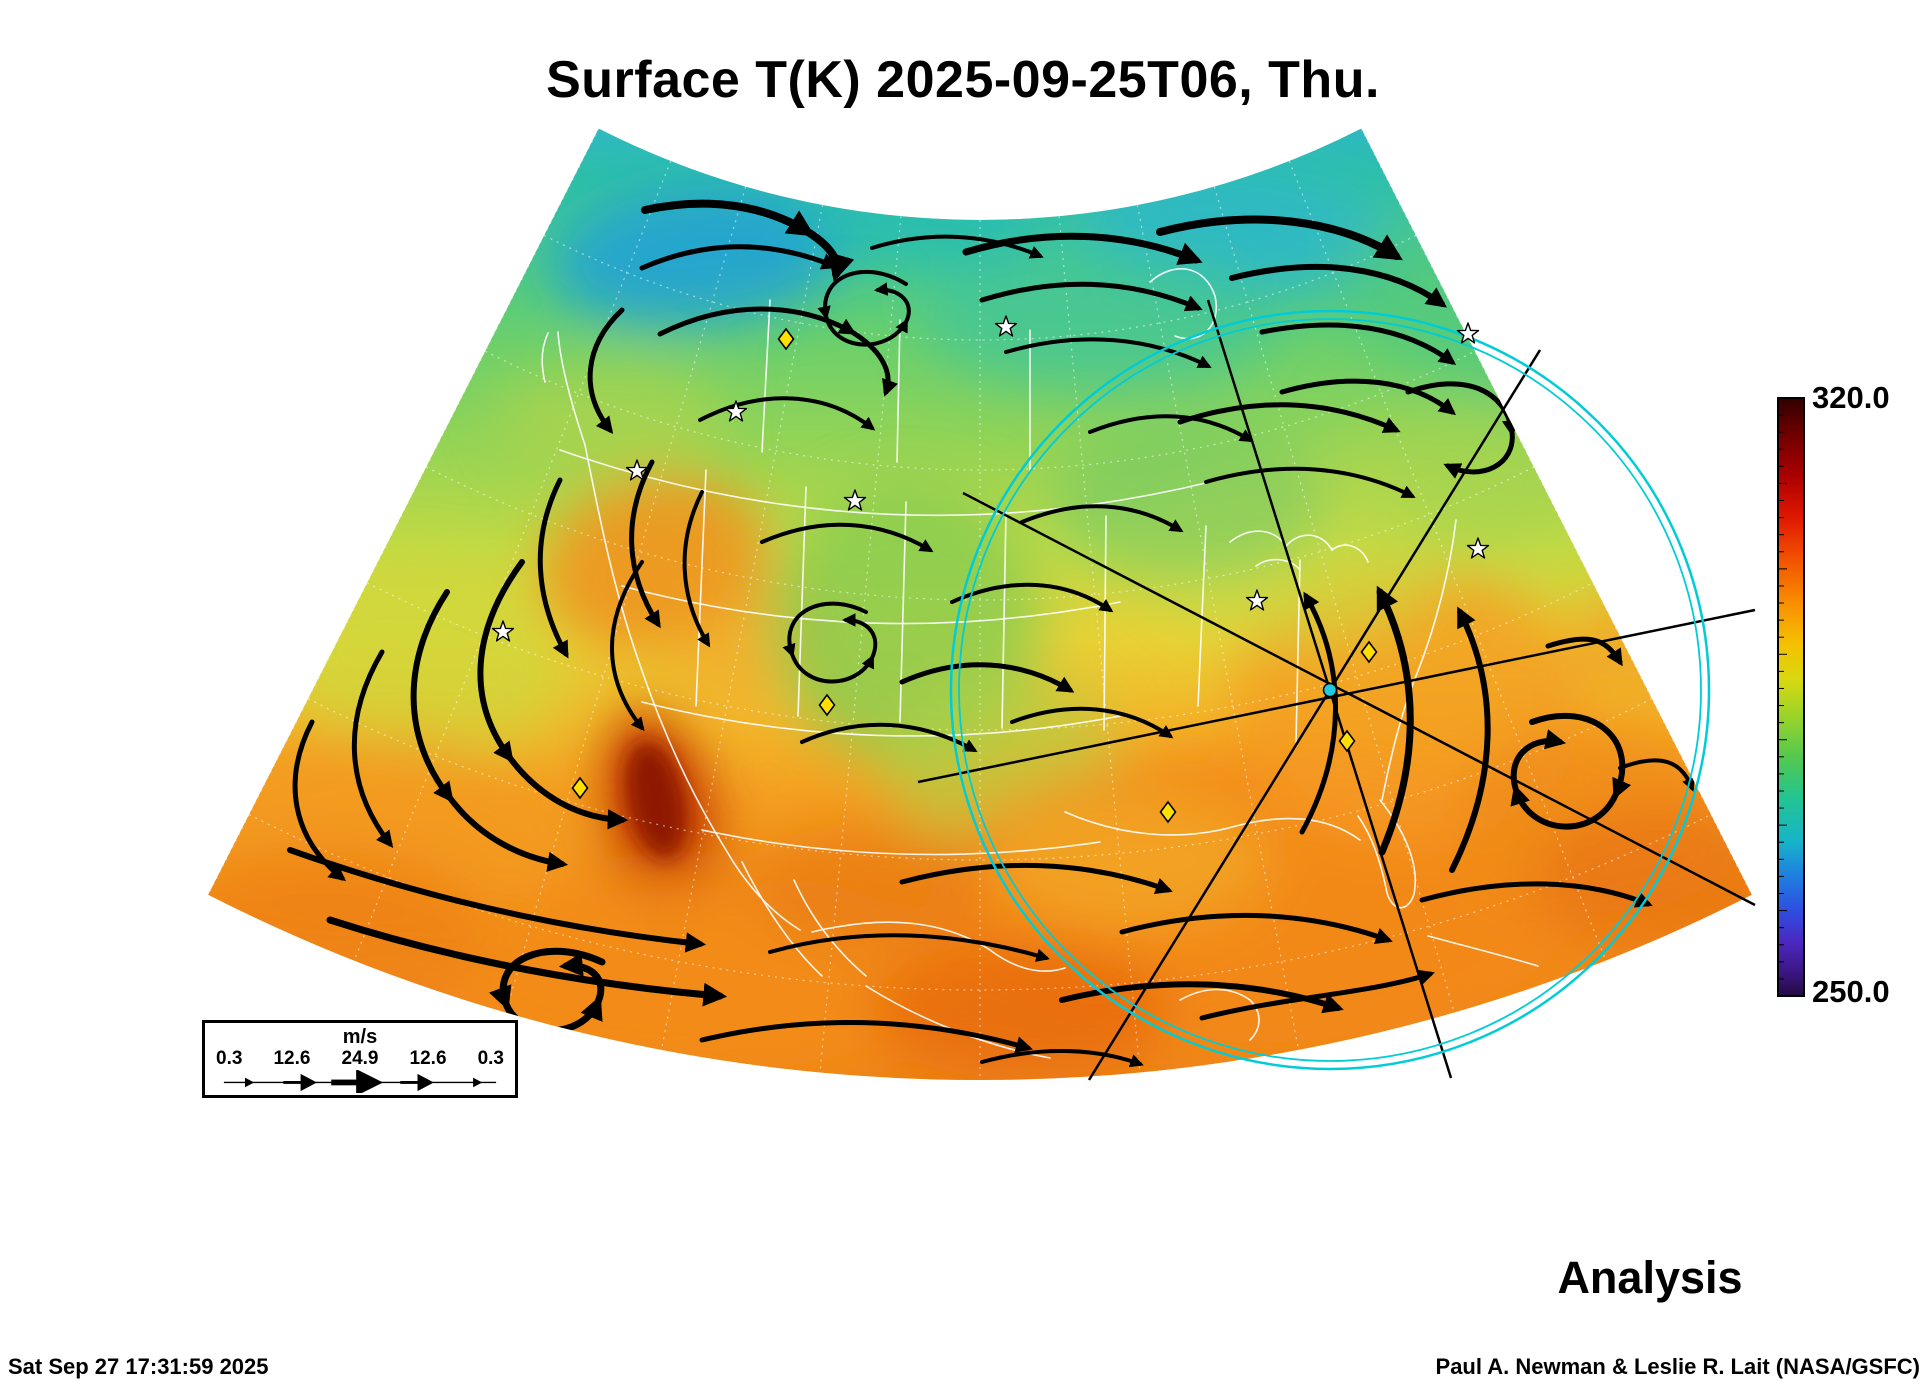  What do you see at coordinates (360, 1037) in the screenshot?
I see `wind-legend-units-label: m/s` at bounding box center [360, 1037].